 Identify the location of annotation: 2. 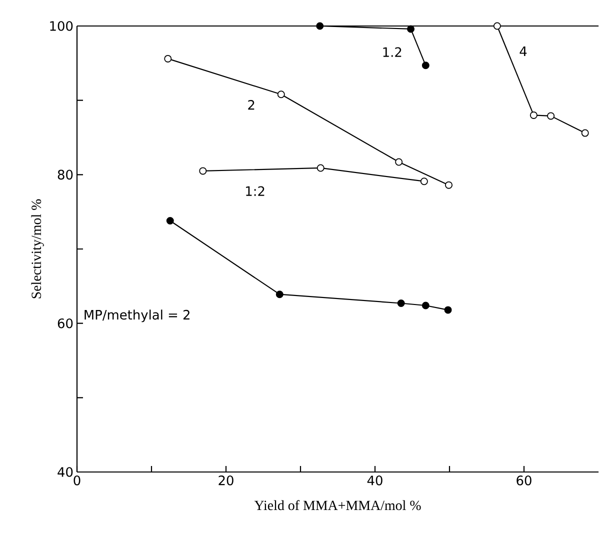
(251, 105).